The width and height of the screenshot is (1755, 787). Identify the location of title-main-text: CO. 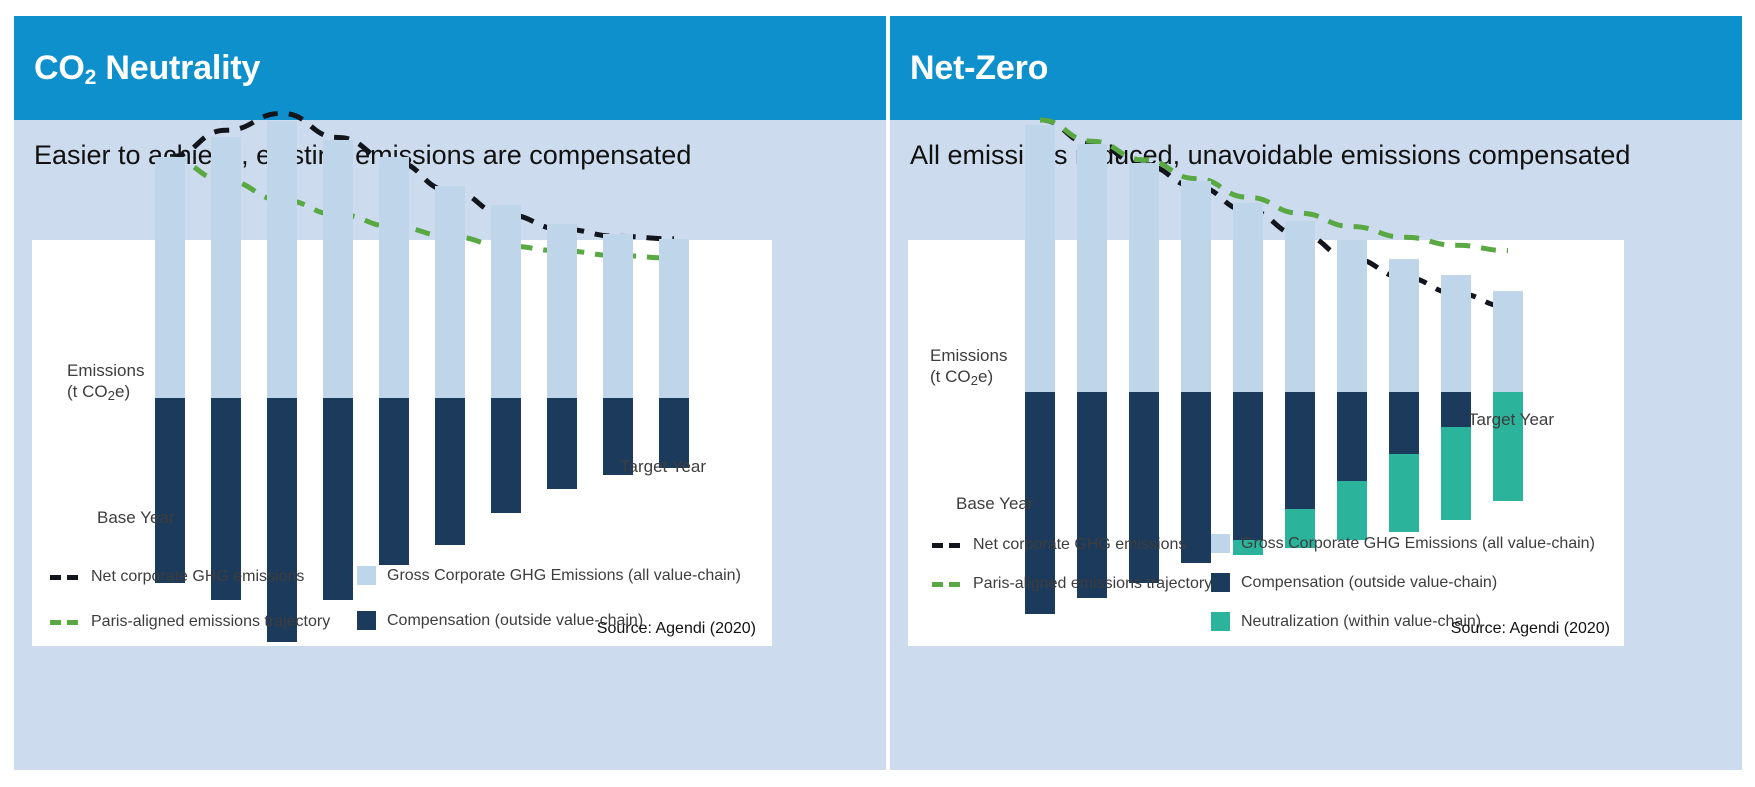
(59, 68).